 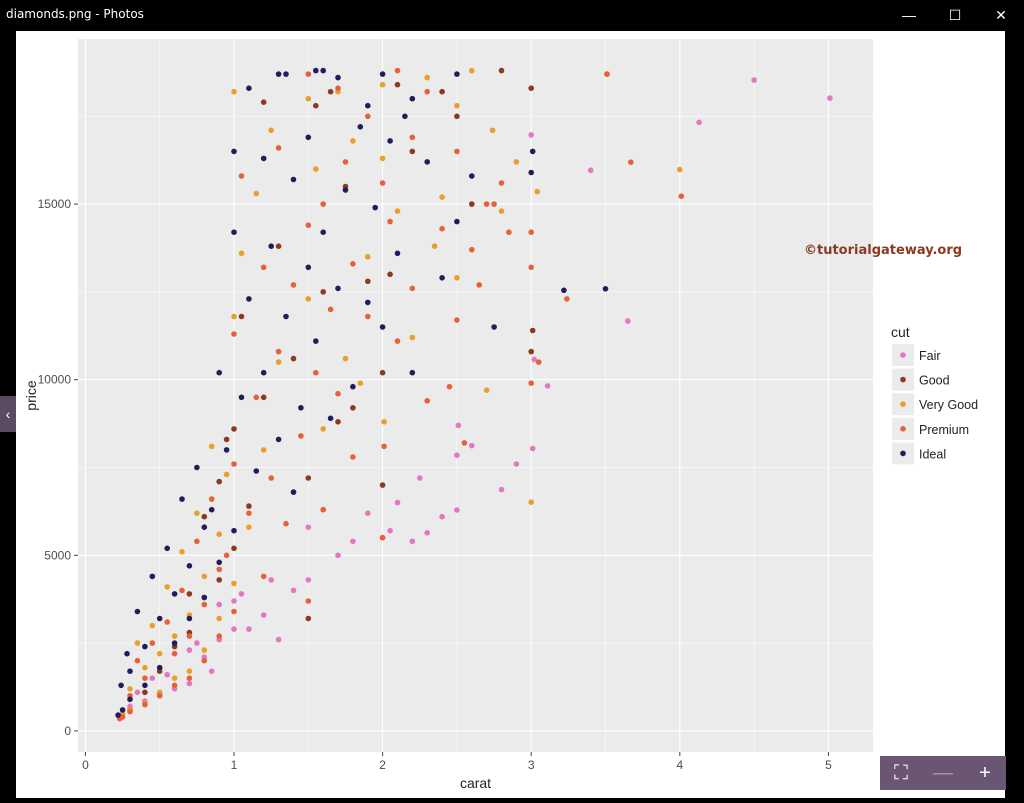 I want to click on fit-icon: ⛶, so click(x=901, y=772).